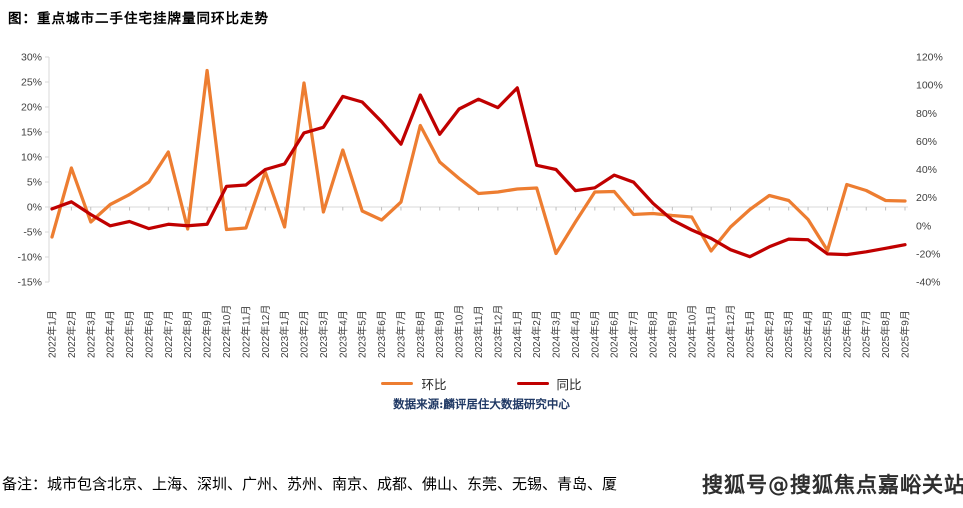 Image resolution: width=963 pixels, height=508 pixels. Describe the element at coordinates (866, 334) in the screenshot. I see `x-axis-label: 2025年7月` at that location.